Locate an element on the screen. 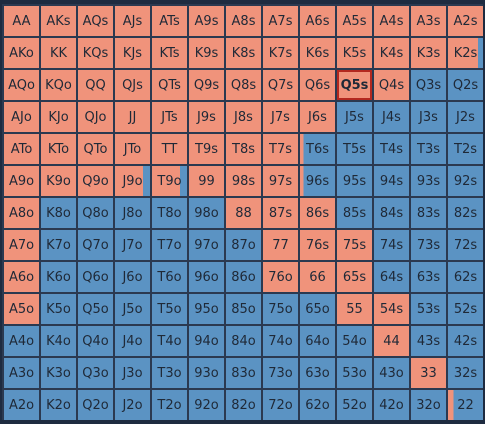  hand-cell: AKs is located at coordinates (58, 21).